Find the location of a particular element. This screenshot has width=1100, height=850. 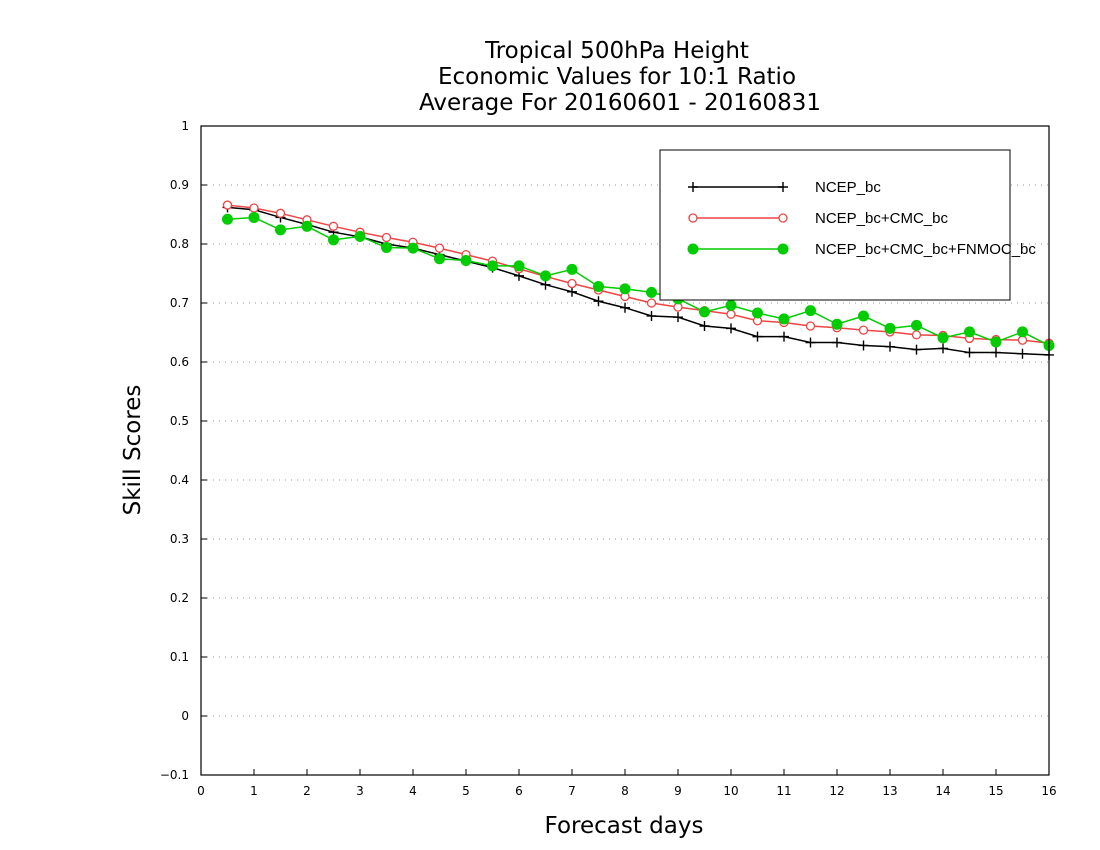

y-tick-label: 0.4 is located at coordinates (179, 480).